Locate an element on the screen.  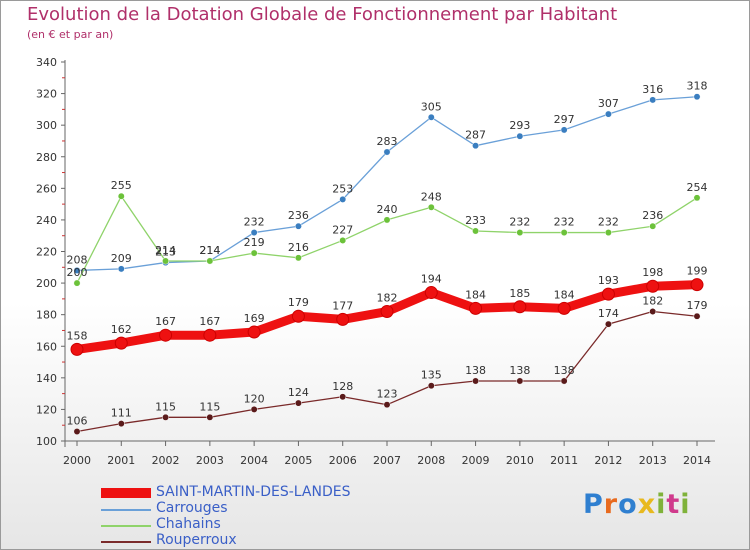
data-label-rouperroux: 106 is located at coordinates (77, 421).